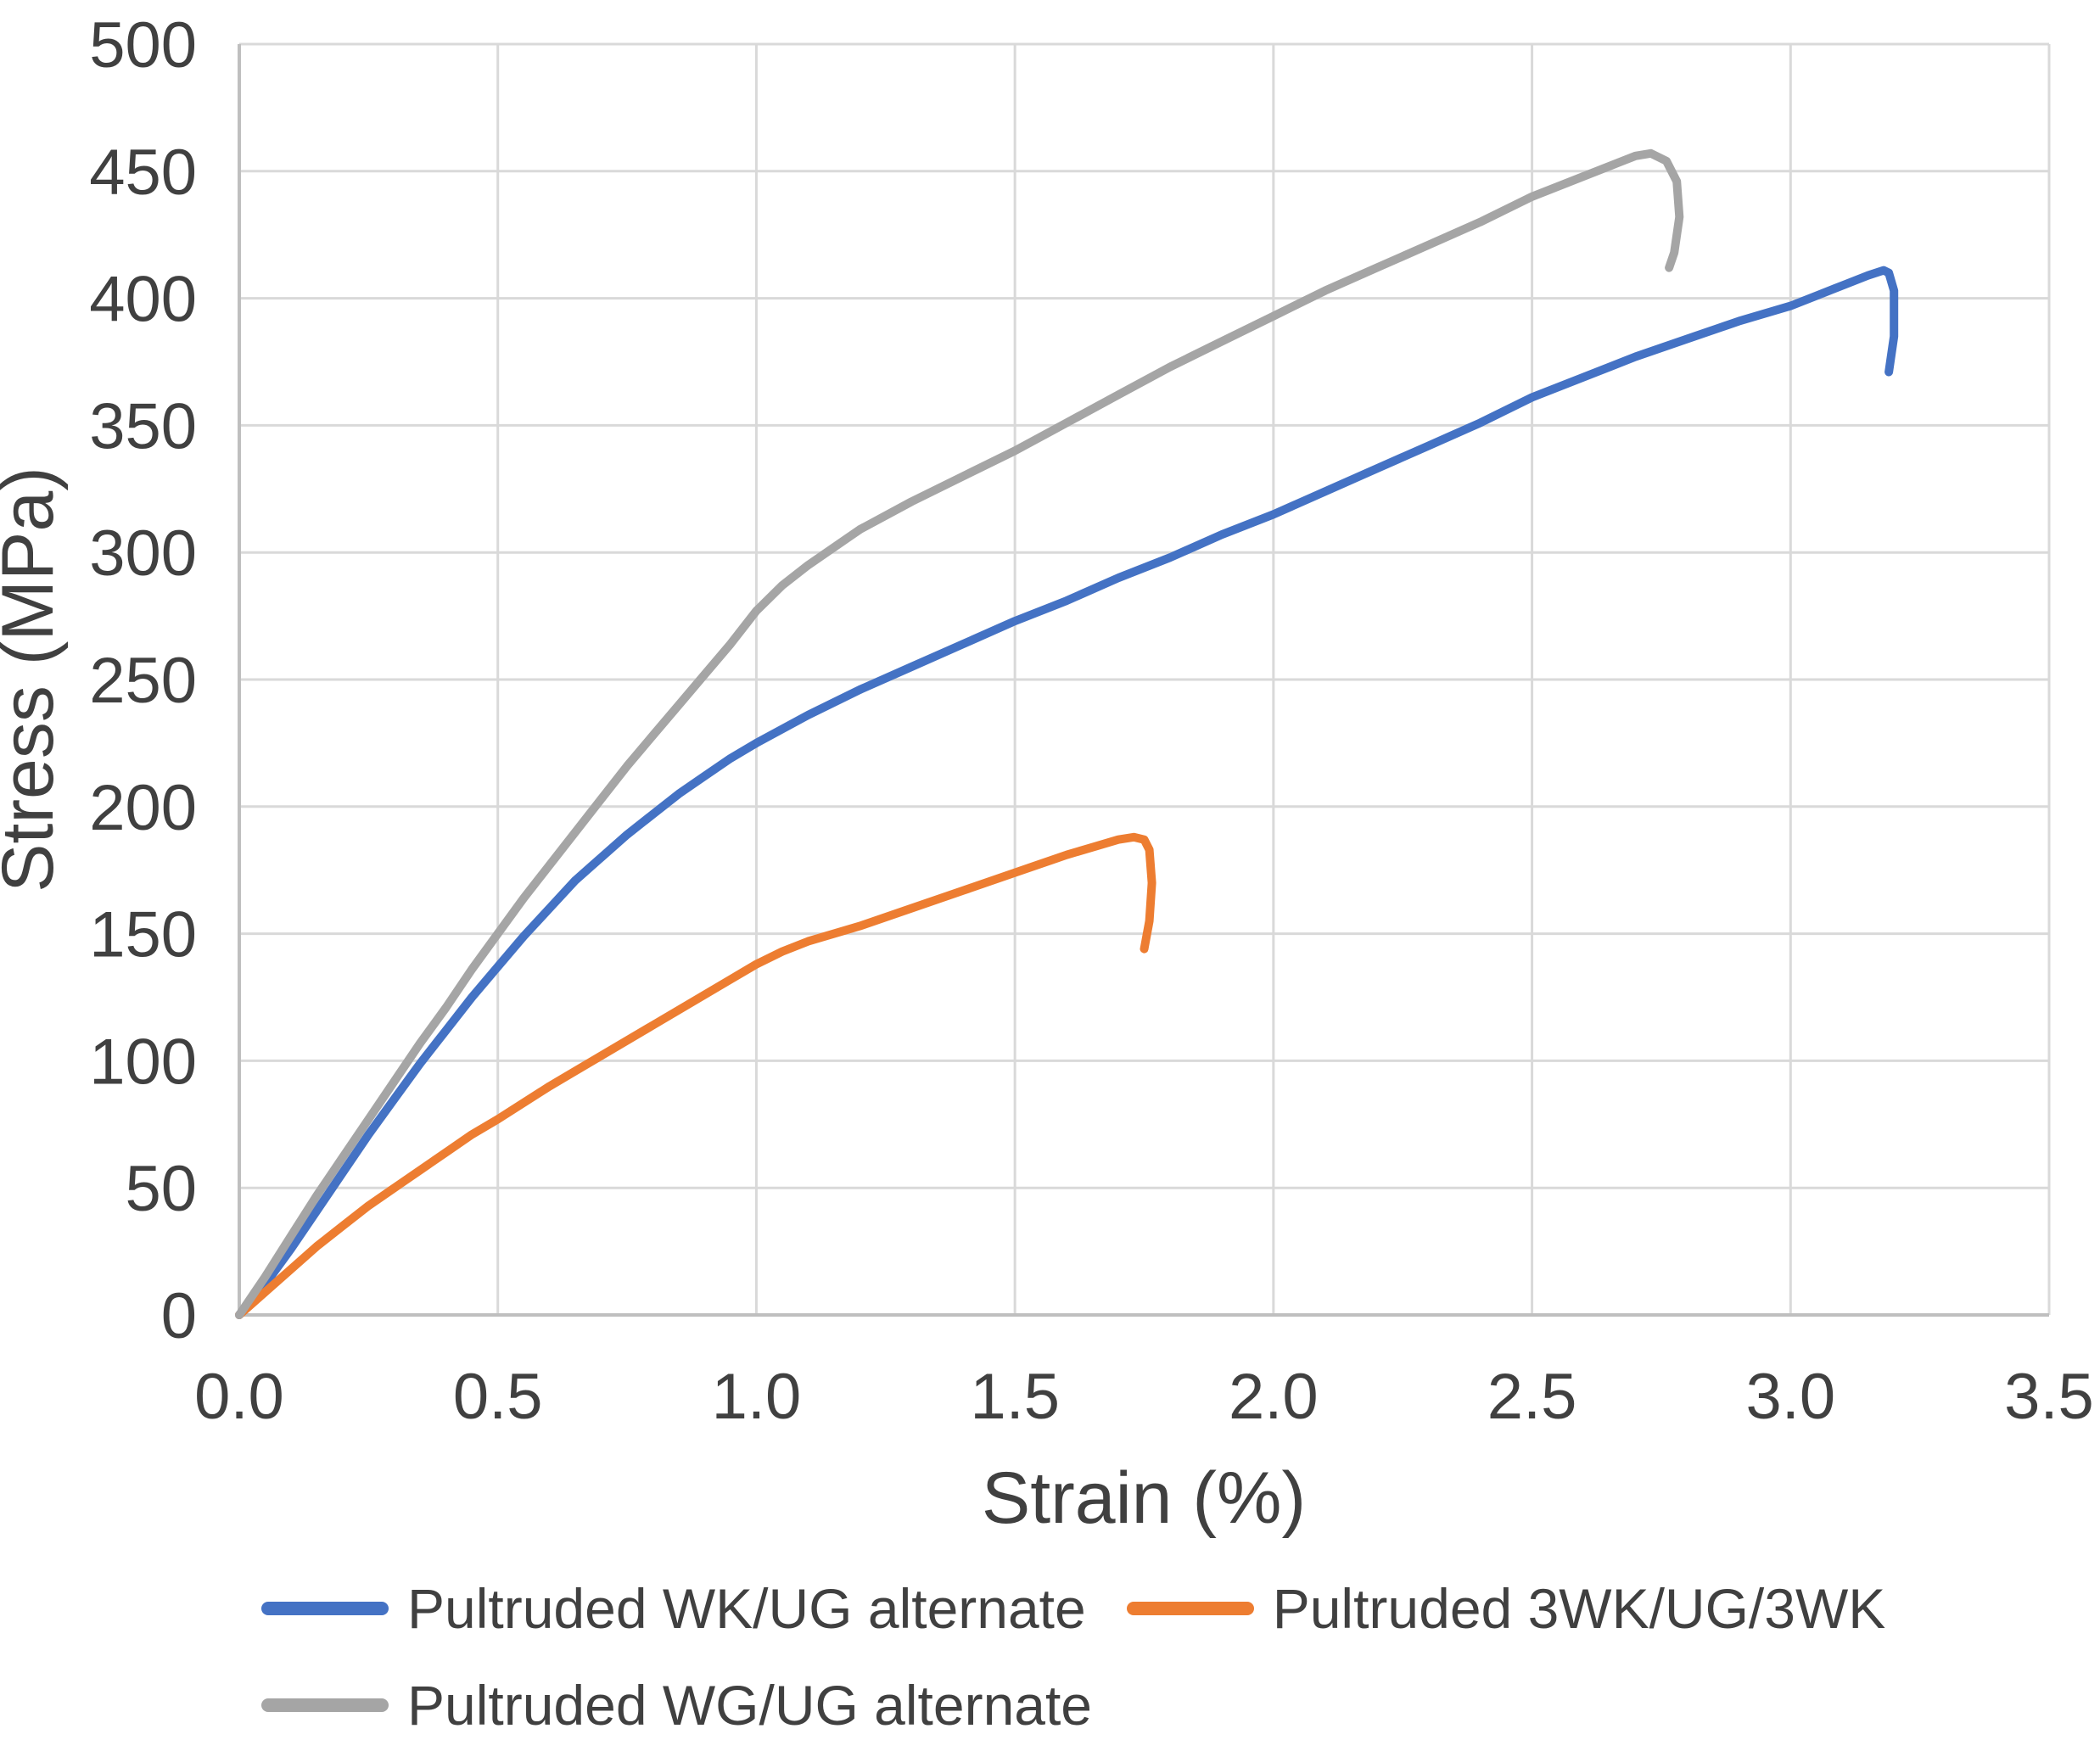  What do you see at coordinates (239, 1397) in the screenshot?
I see `x-tick-label: 0.0` at bounding box center [239, 1397].